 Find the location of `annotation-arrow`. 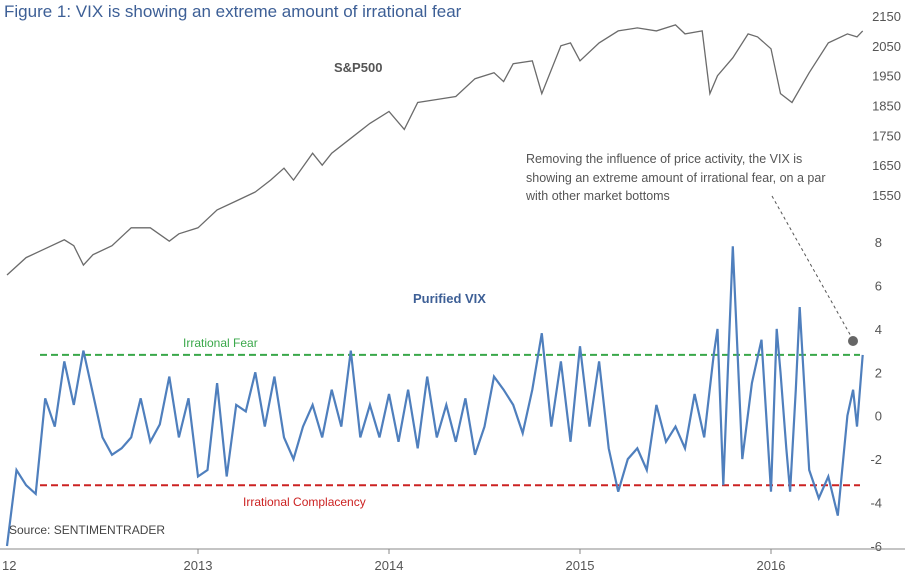

annotation-arrow is located at coordinates (812, 267).